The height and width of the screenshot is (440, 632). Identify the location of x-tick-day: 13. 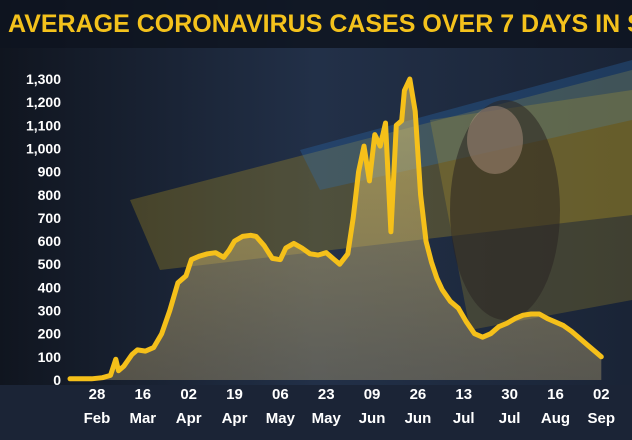
(463, 394).